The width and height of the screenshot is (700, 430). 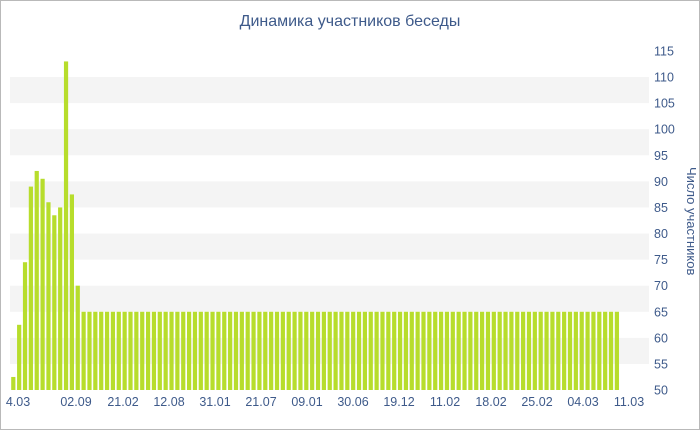 What do you see at coordinates (629, 402) in the screenshot?
I see `x-tick-label: 11.03` at bounding box center [629, 402].